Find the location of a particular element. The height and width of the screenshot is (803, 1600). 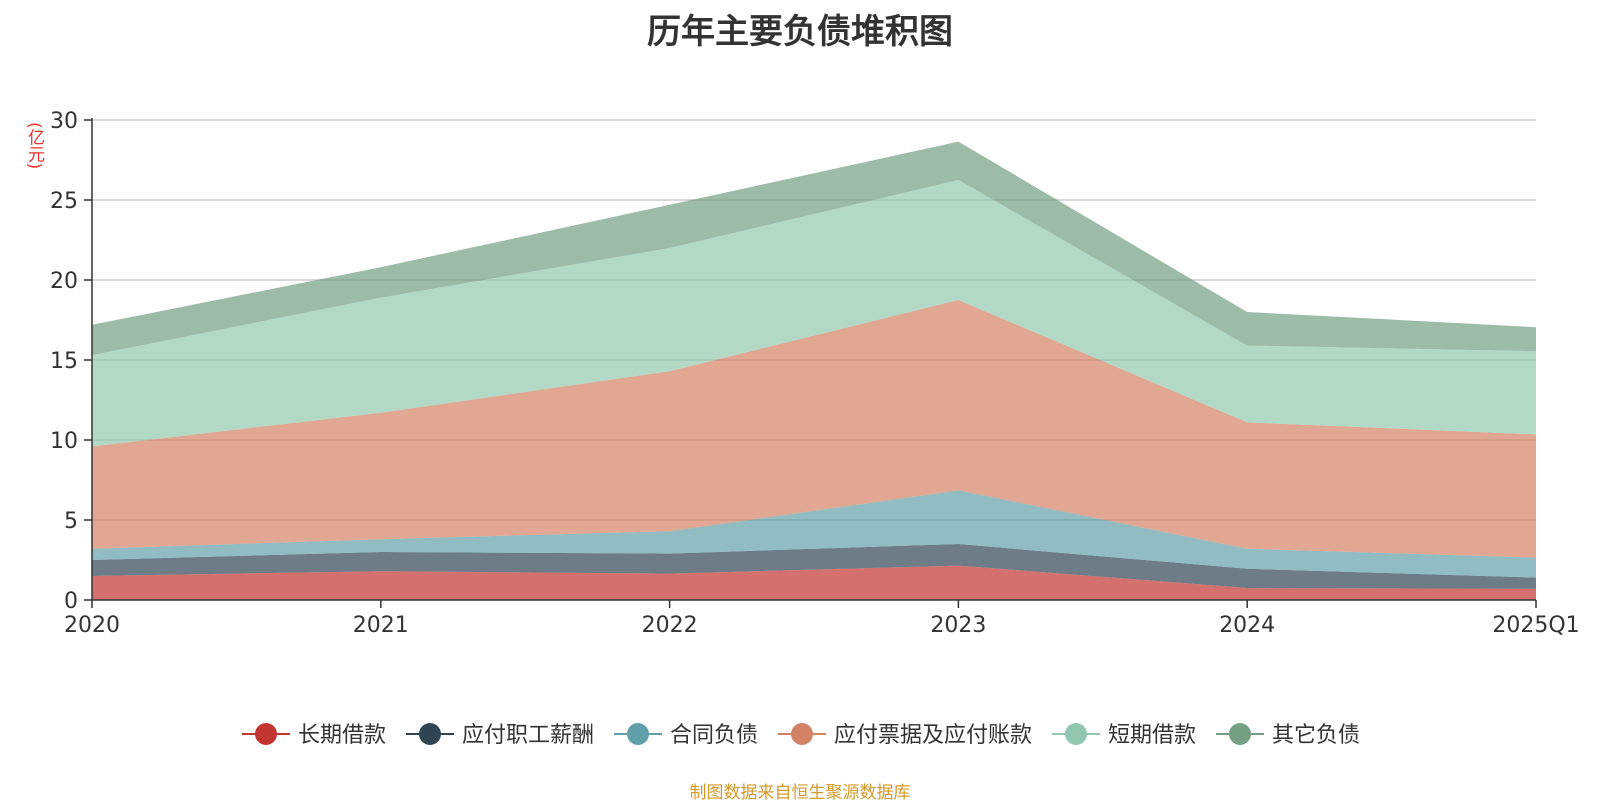

legend-item: 长期借款 is located at coordinates (314, 735).